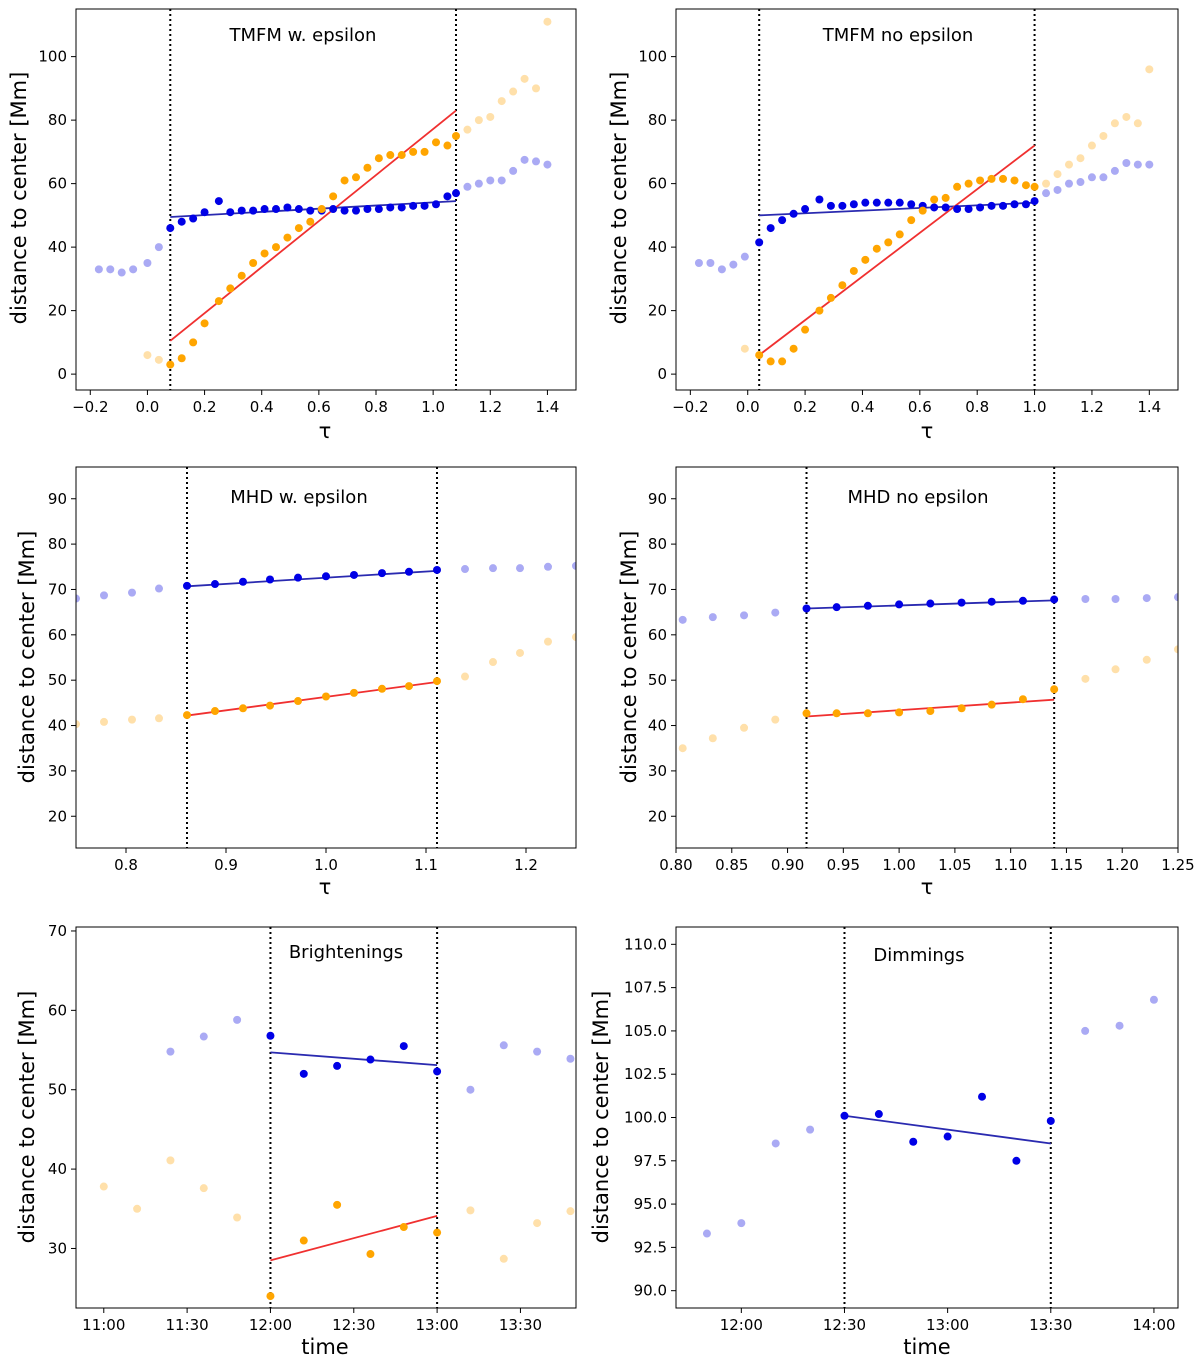  Describe the element at coordinates (262, 407) in the screenshot. I see `x-tick-label: 0.4` at that location.